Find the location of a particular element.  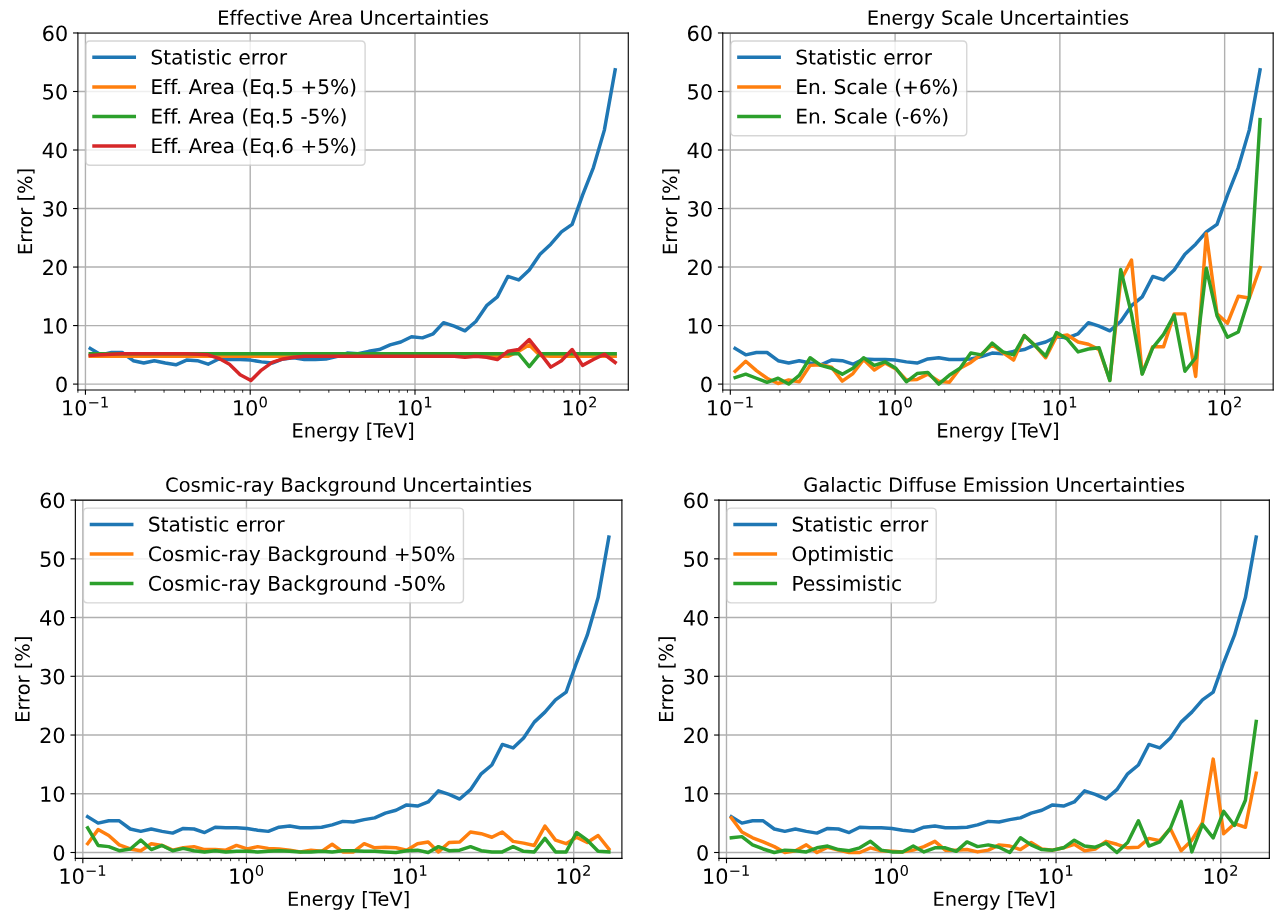

legend-label: Pessimistic is located at coordinates (847, 583).